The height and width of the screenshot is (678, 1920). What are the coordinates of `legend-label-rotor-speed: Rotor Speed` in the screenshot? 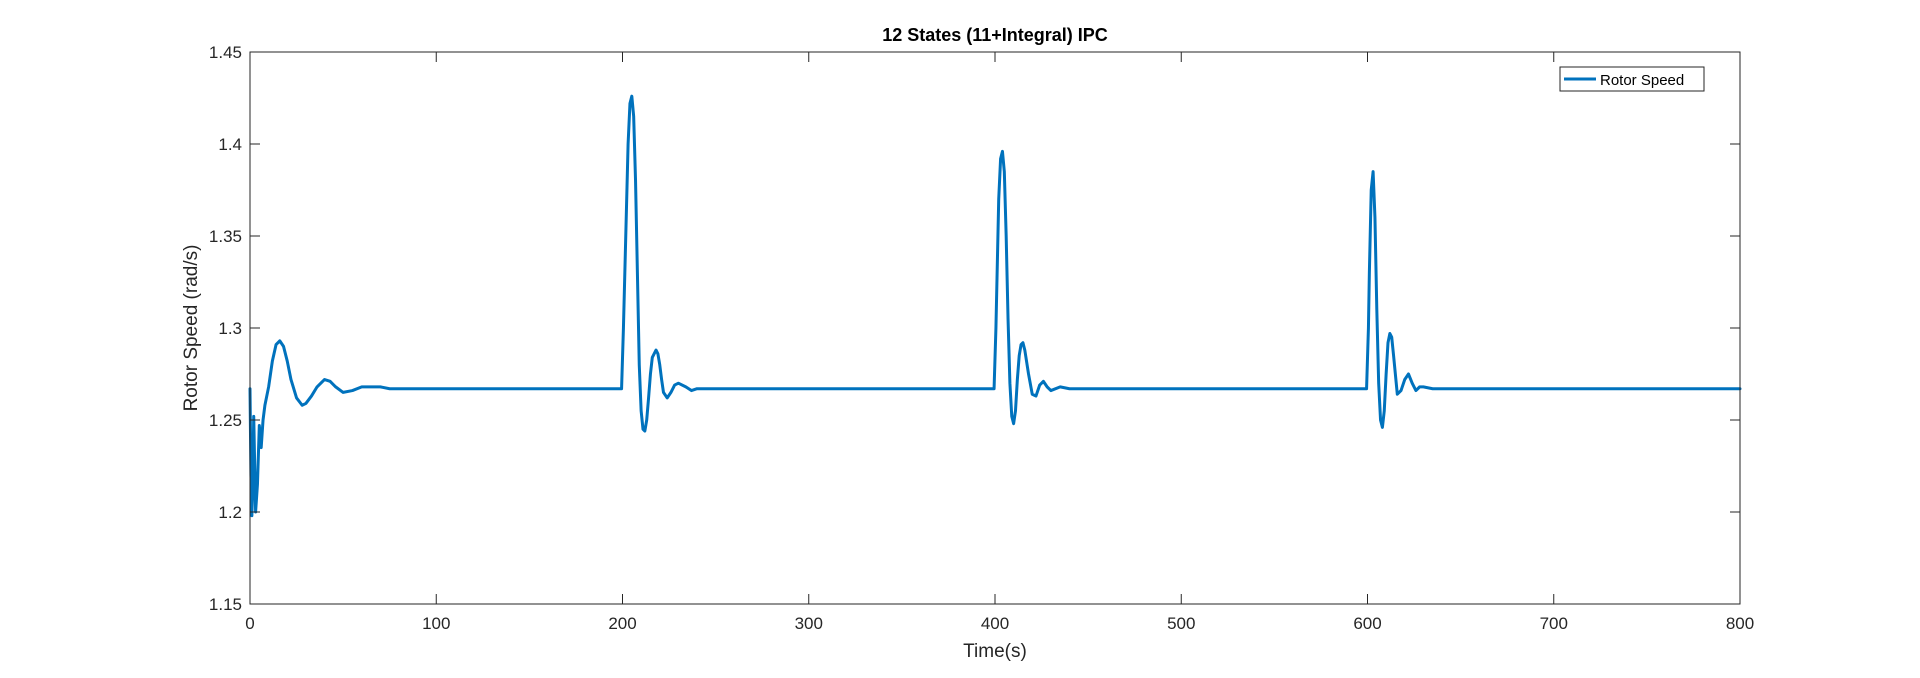 It's located at (1642, 80).